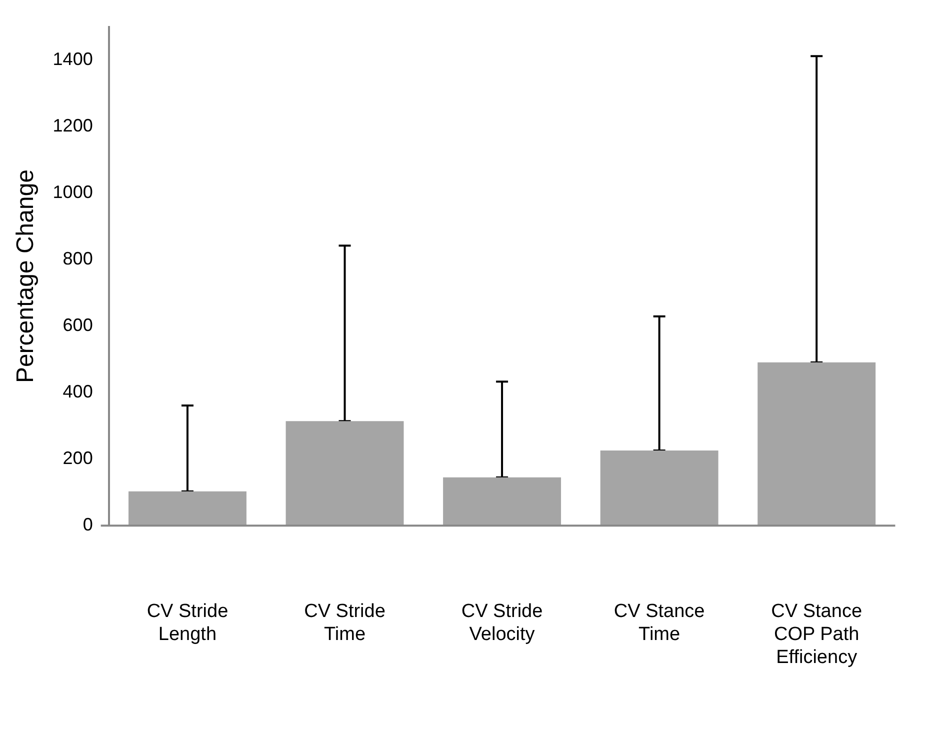 Image resolution: width=946 pixels, height=752 pixels. Describe the element at coordinates (72, 59) in the screenshot. I see `y-tick-label: 1400` at that location.